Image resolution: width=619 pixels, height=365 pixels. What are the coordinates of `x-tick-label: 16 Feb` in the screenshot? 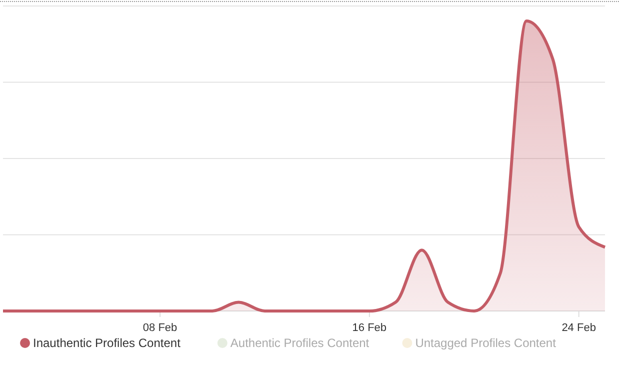 It's located at (369, 328).